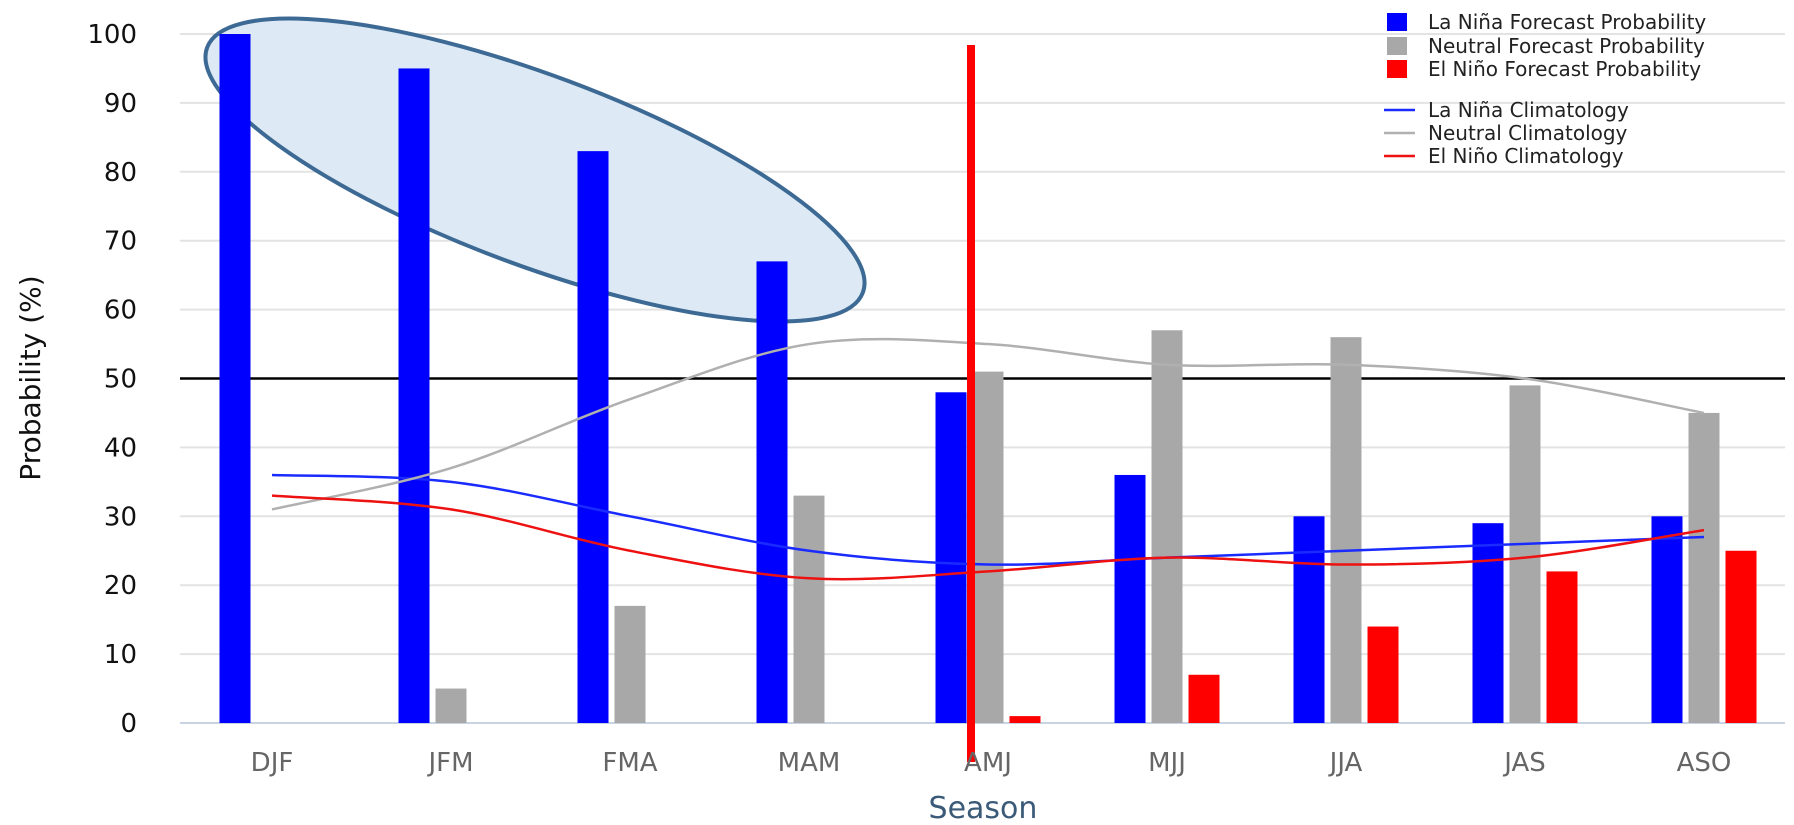 The image size is (1794, 825). I want to click on bar-neutral-forecast-probability-jja, so click(1346, 530).